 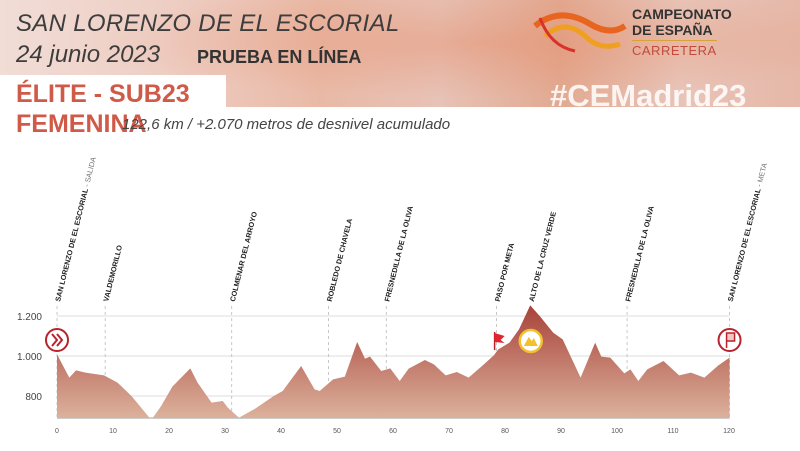 What do you see at coordinates (103, 94) in the screenshot?
I see `category-line1: ÉLITE - SUB23` at bounding box center [103, 94].